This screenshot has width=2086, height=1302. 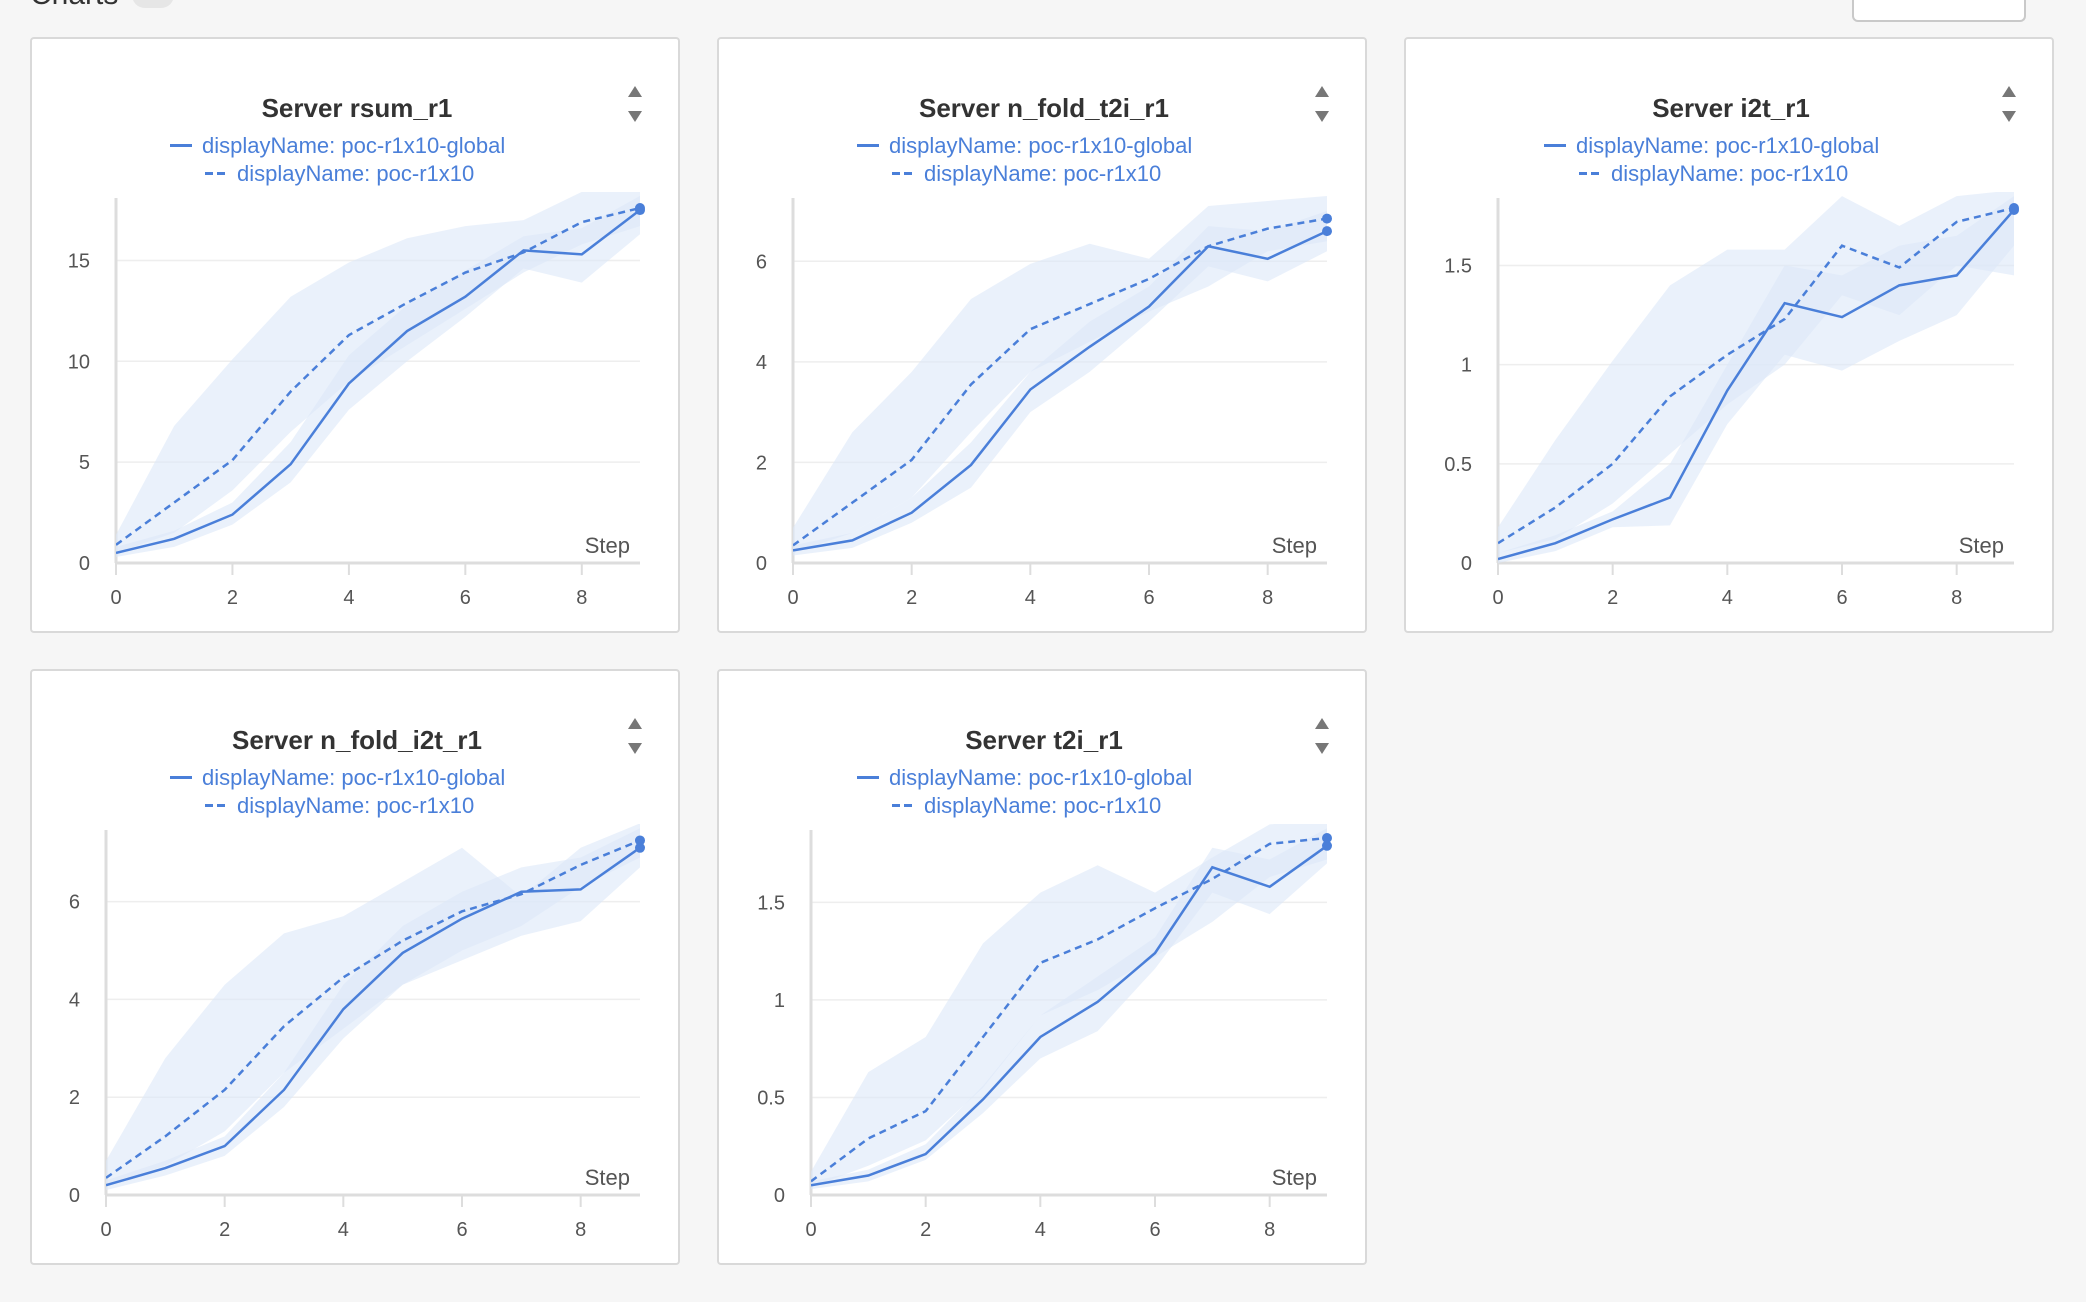 What do you see at coordinates (357, 108) in the screenshot?
I see `chart-title: Server rsum_r1` at bounding box center [357, 108].